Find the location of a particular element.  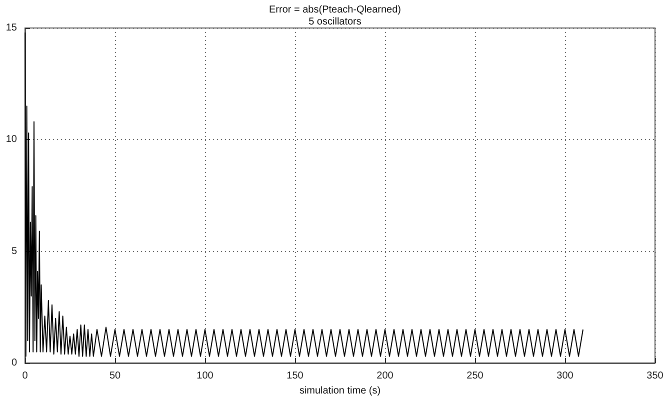

x-tick-label: 250 is located at coordinates (475, 376).